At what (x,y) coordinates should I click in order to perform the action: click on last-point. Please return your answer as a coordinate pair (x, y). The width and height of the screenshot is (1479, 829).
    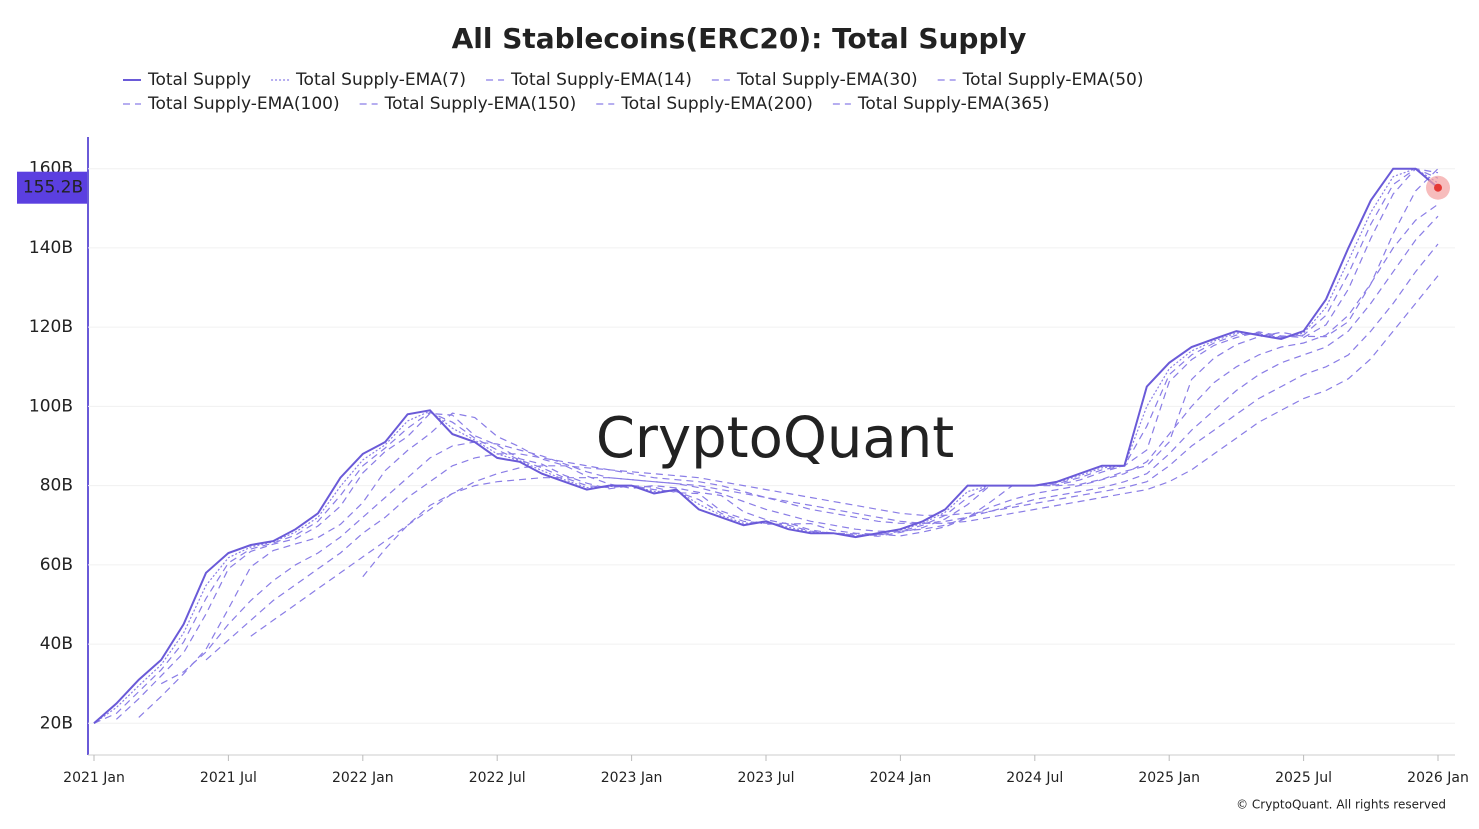
    Looking at the image, I should click on (1438, 187).